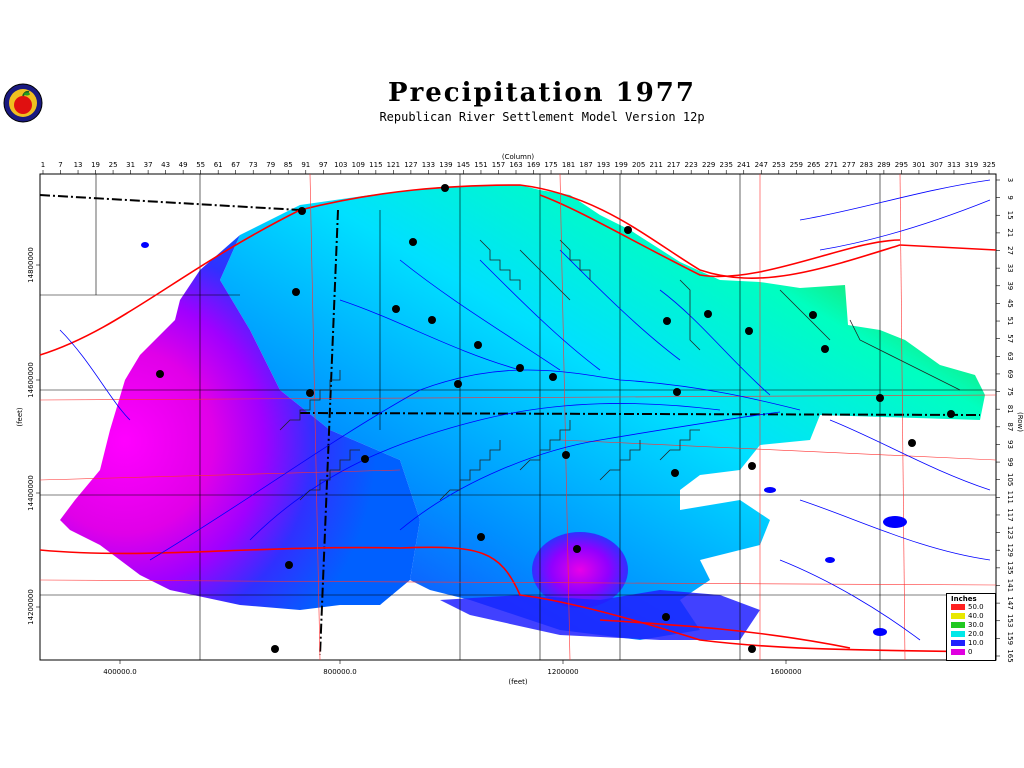 The height and width of the screenshot is (768, 1024). I want to click on row-tick-label: 111, so click(1010, 497).